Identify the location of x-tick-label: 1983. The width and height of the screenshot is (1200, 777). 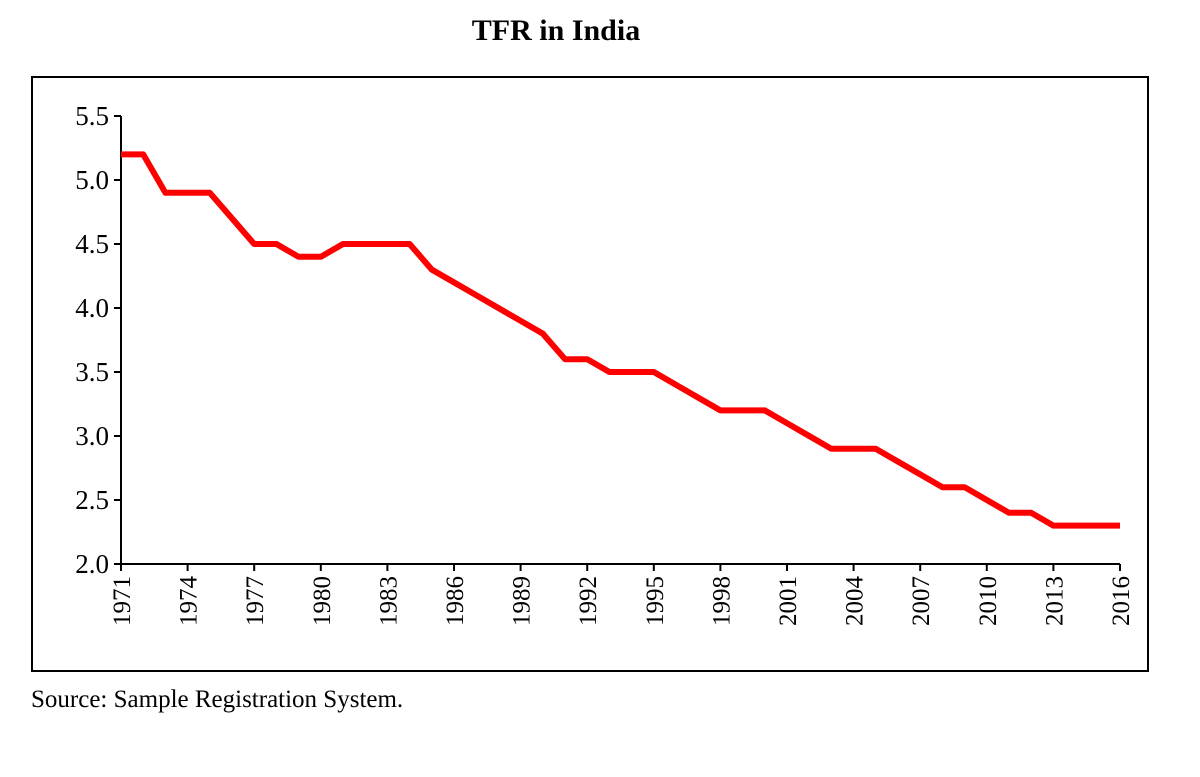
(388, 601).